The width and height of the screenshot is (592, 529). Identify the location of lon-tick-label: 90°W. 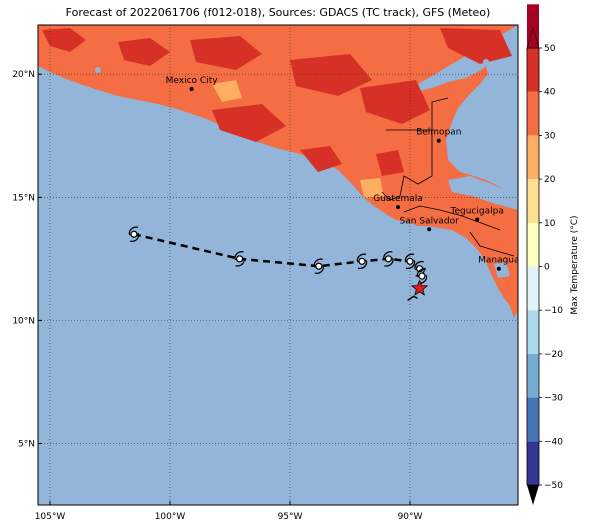
(410, 517).